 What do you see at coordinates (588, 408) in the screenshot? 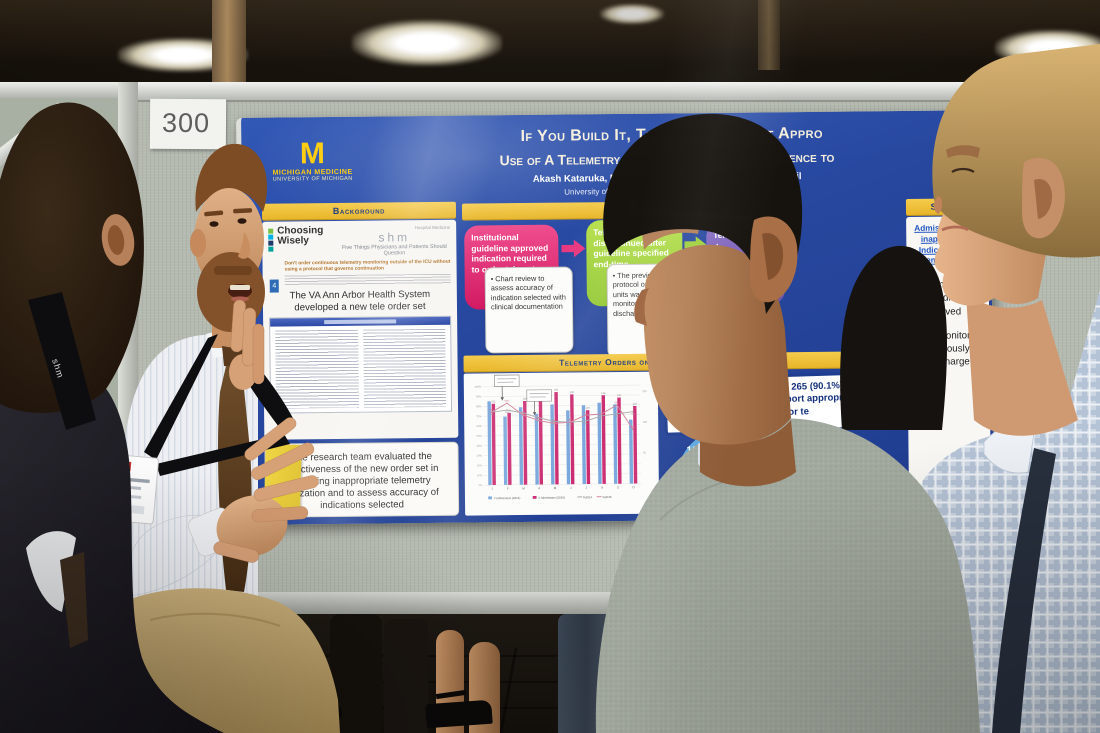
I see `svg-text: 120` at bounding box center [588, 408].